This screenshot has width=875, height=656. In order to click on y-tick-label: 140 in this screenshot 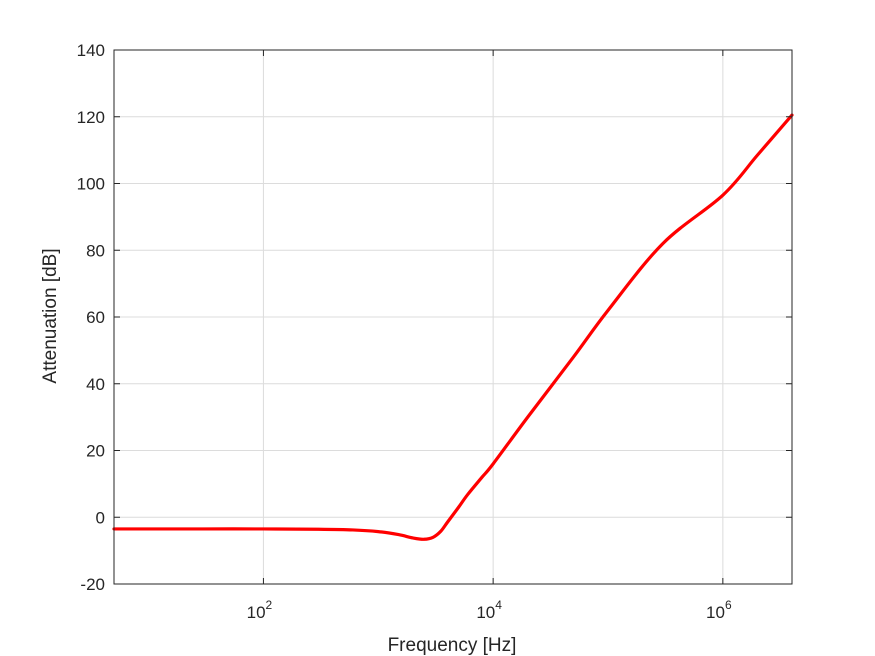, I will do `click(91, 50)`.